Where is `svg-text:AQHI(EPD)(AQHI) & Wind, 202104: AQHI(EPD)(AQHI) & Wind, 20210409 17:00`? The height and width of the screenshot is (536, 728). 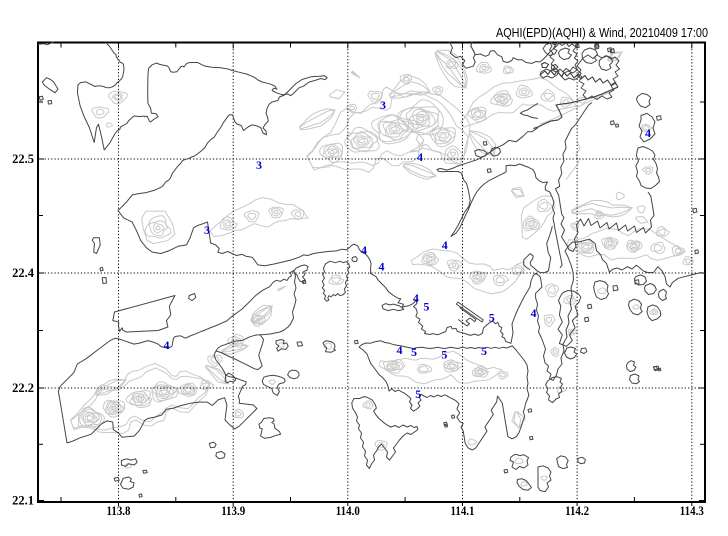
svg-text:AQHI(EPD)(AQHI) & Wind, 202104: AQHI(EPD)(AQHI) & Wind, 20210409 17:00 is located at coordinates (602, 33).